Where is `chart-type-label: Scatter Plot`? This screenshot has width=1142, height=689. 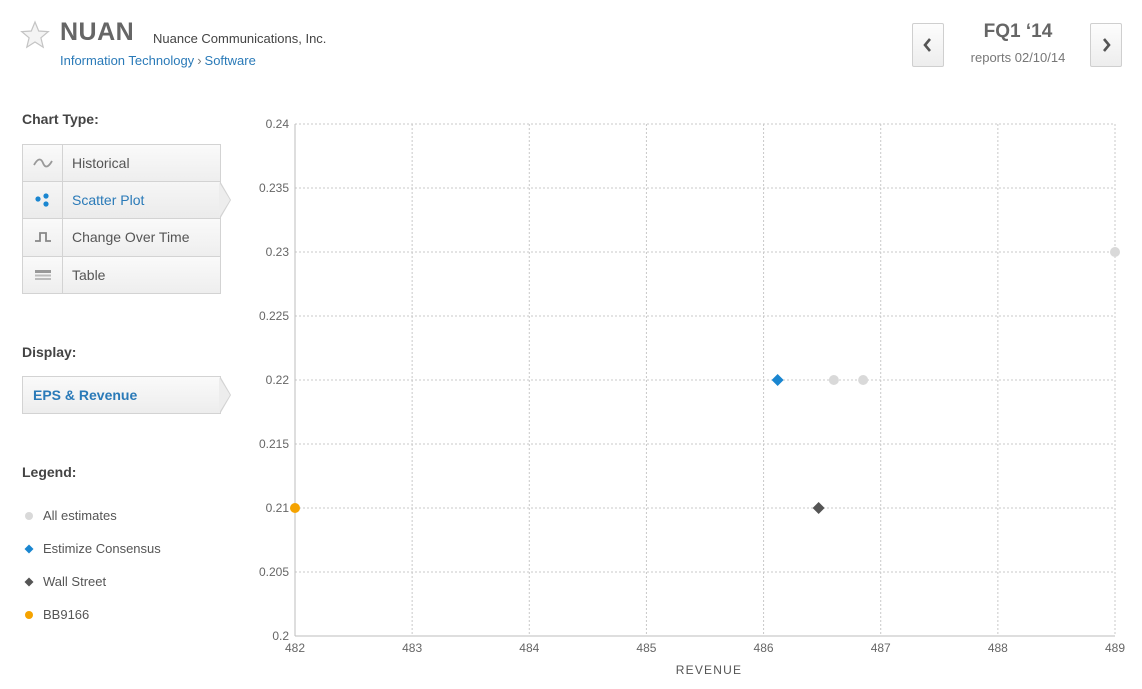 chart-type-label: Scatter Plot is located at coordinates (108, 199).